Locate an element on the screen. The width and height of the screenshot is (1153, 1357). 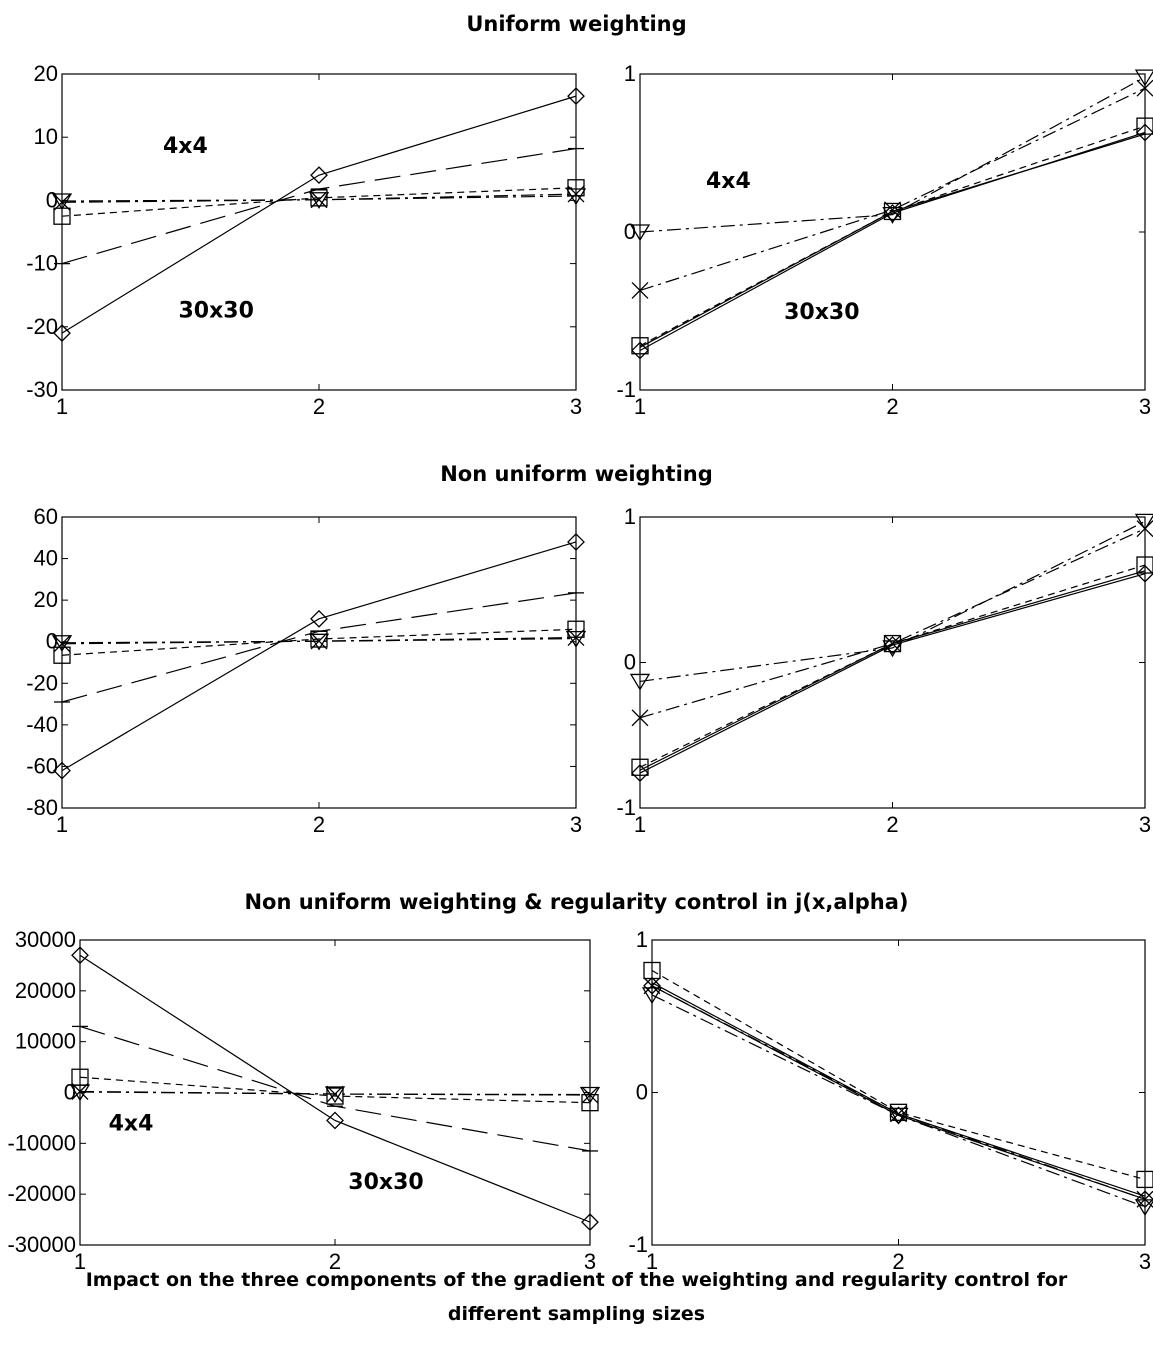
y-tick-label: 1 is located at coordinates (642, 939).